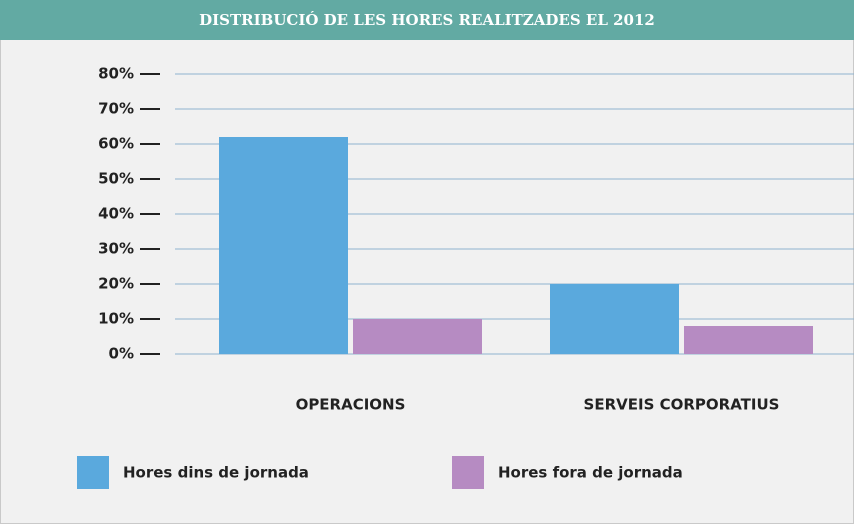 The image size is (854, 524). I want to click on x-tick-label: SERVEIS CORPORATIUS, so click(682, 405).